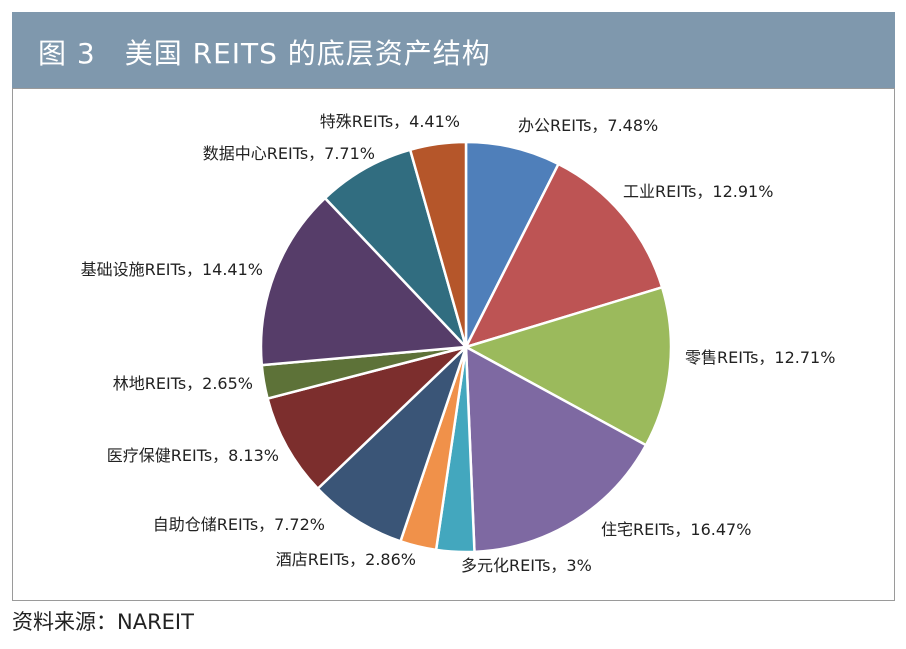  What do you see at coordinates (193, 455) in the screenshot?
I see `slice-label: 医疗保健REITs，8.13%` at bounding box center [193, 455].